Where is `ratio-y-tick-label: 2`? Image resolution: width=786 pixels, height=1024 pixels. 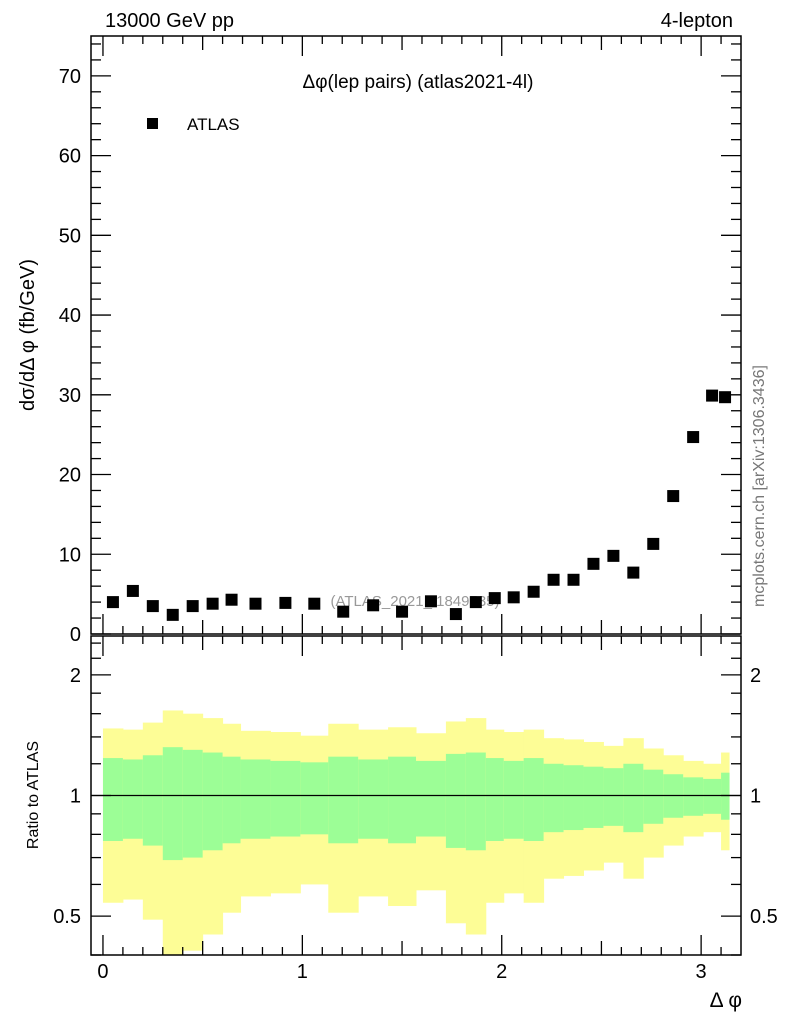
ratio-y-tick-label: 2 is located at coordinates (75, 676).